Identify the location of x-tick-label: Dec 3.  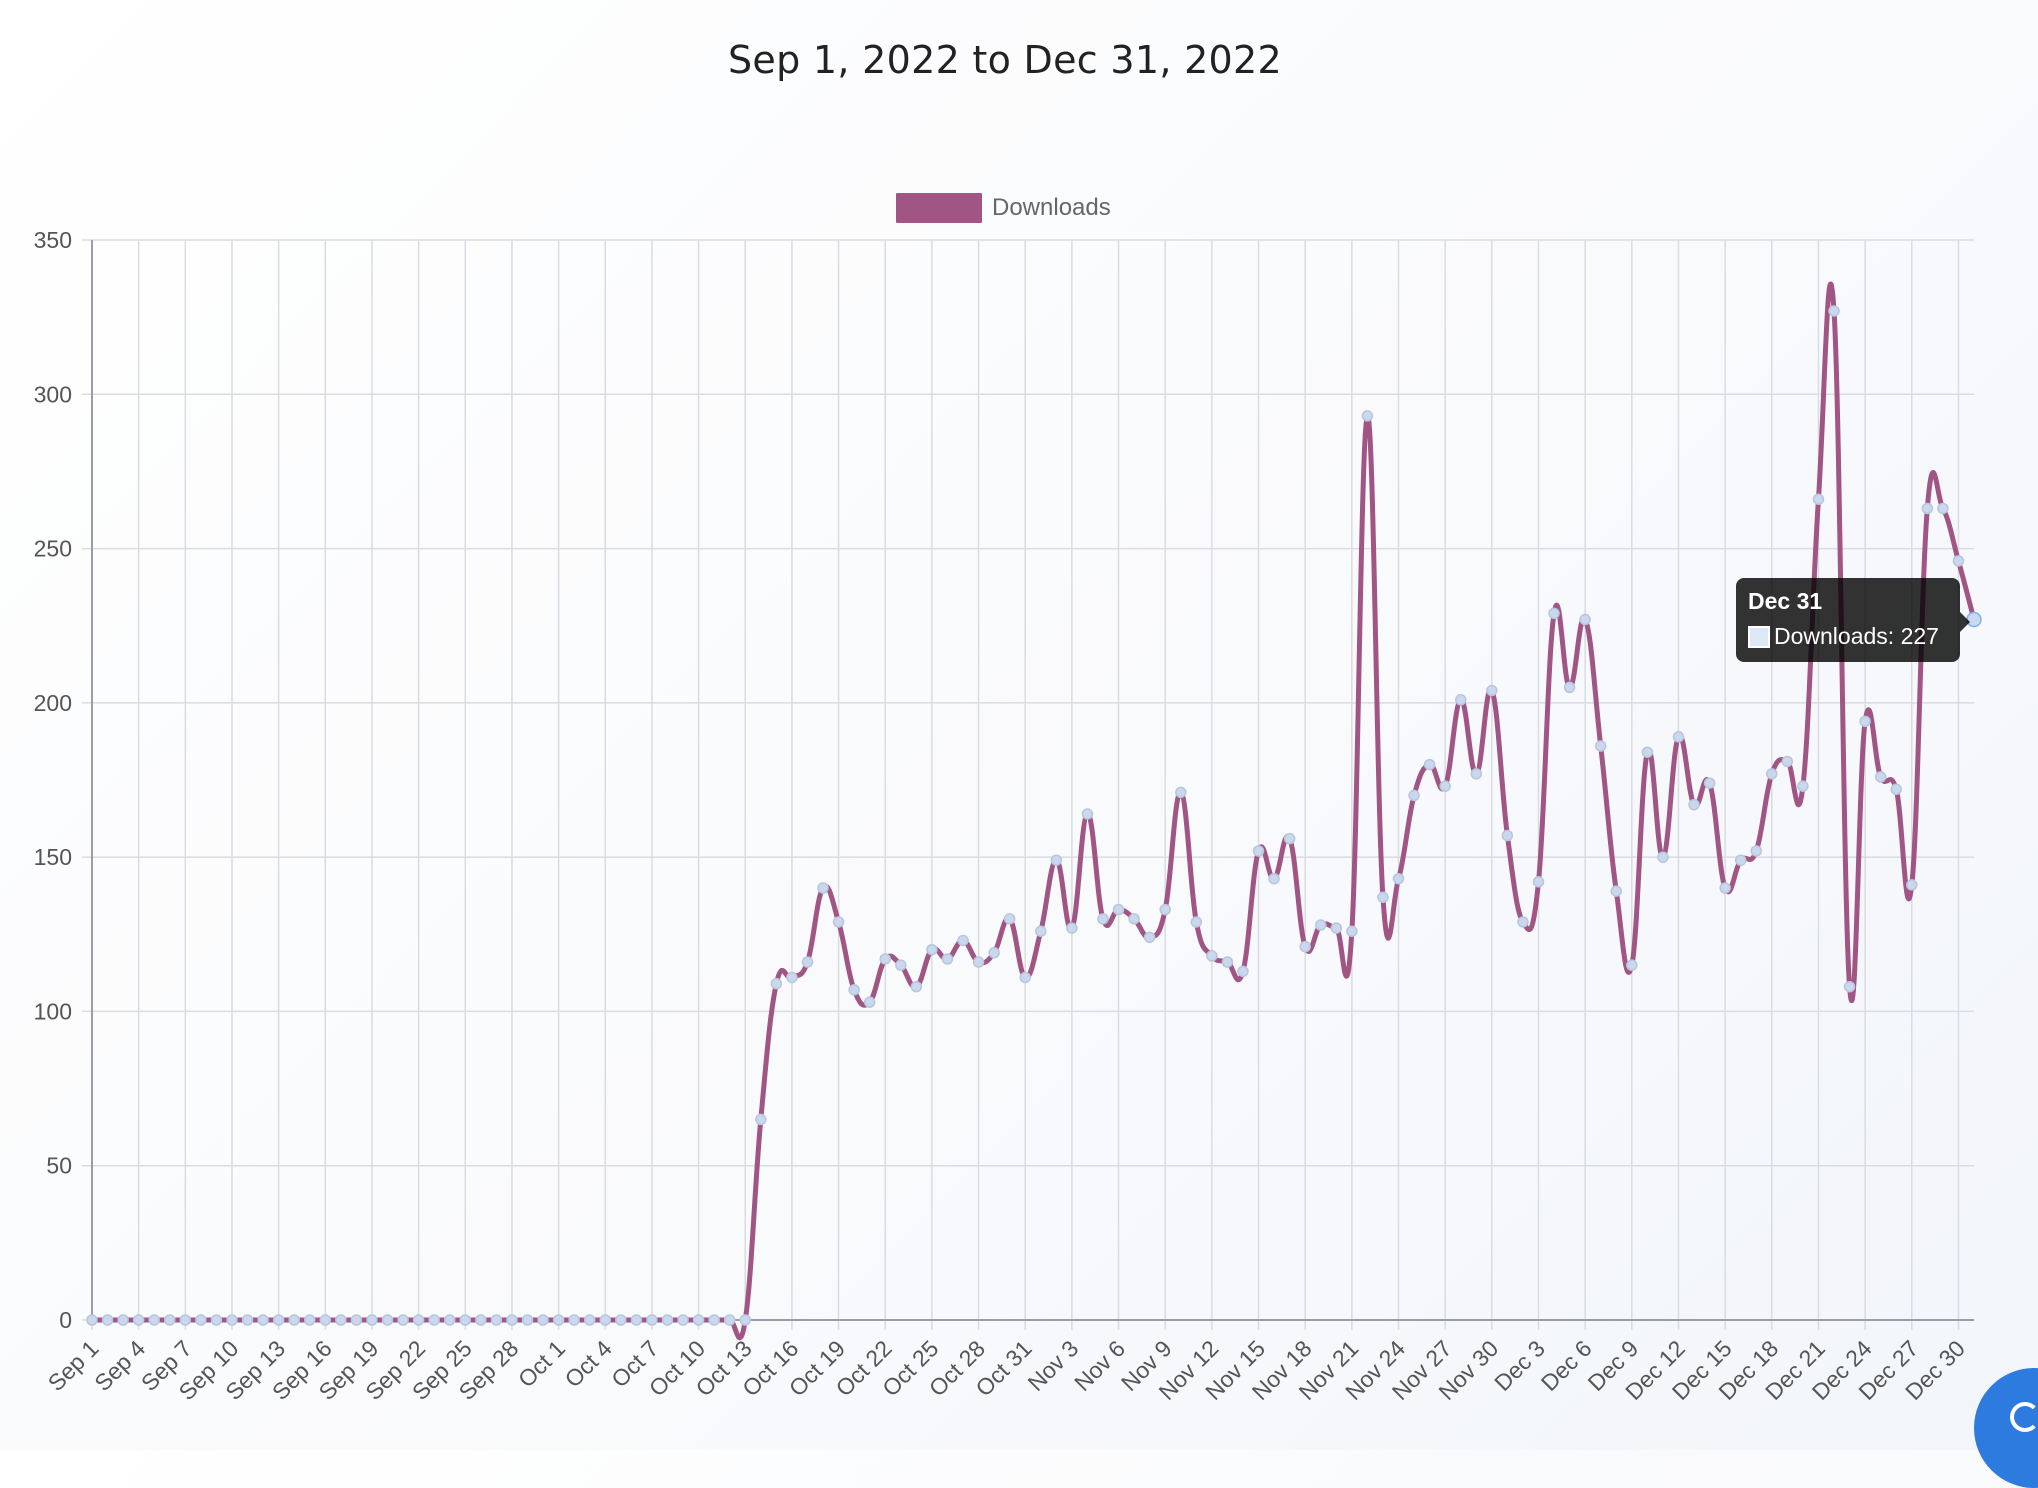
(1519, 1365).